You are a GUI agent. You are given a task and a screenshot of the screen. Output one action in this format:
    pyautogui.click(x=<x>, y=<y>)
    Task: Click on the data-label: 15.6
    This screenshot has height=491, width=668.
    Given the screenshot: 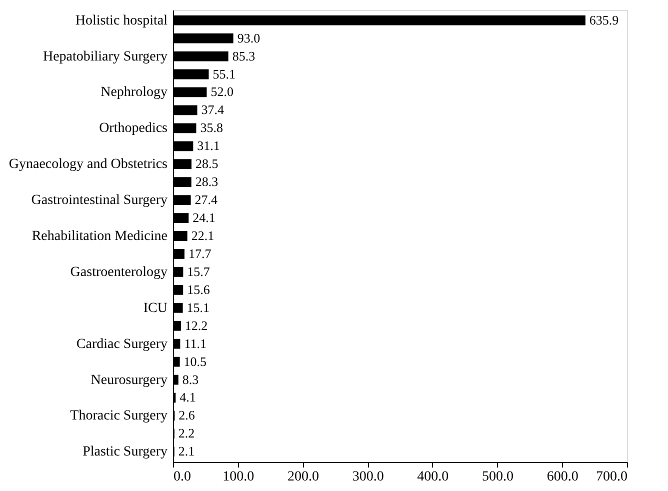 What is the action you would take?
    pyautogui.click(x=198, y=289)
    